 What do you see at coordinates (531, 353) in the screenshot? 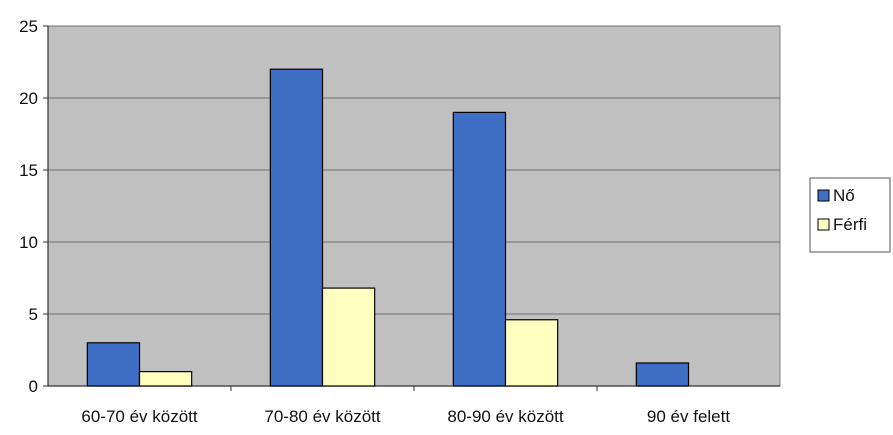
I see `bar-Férfi-2` at bounding box center [531, 353].